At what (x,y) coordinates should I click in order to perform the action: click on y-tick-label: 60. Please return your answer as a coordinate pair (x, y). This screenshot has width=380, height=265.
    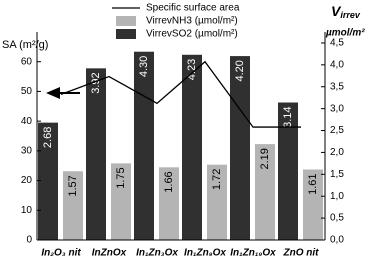
    Looking at the image, I should click on (27, 61).